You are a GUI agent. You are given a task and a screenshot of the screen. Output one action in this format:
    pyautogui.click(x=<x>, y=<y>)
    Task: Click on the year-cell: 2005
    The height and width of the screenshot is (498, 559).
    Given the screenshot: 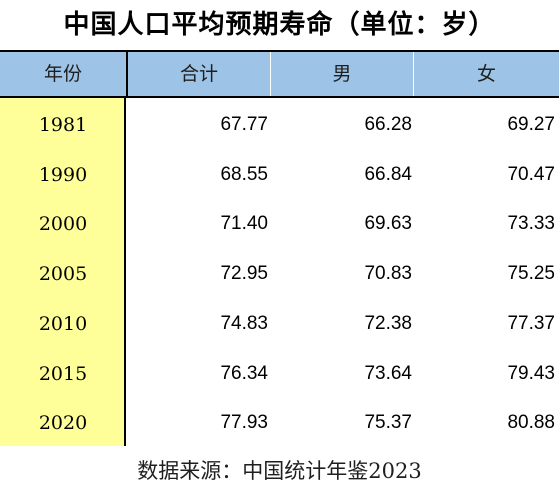 What is the action you would take?
    pyautogui.click(x=63, y=274)
    